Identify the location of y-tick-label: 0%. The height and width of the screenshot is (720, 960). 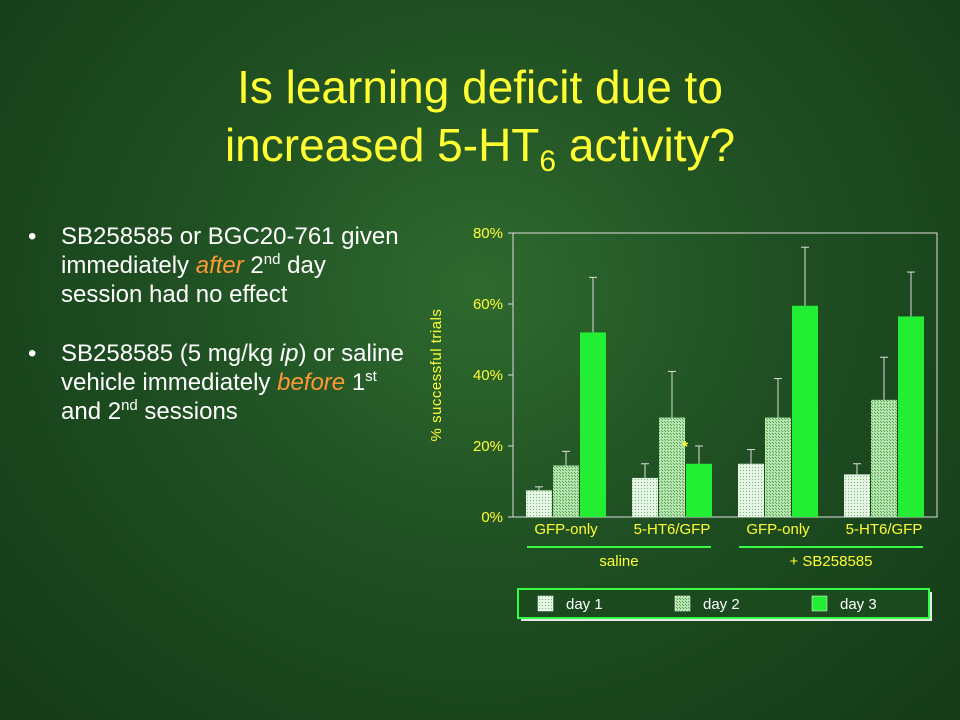
(492, 517).